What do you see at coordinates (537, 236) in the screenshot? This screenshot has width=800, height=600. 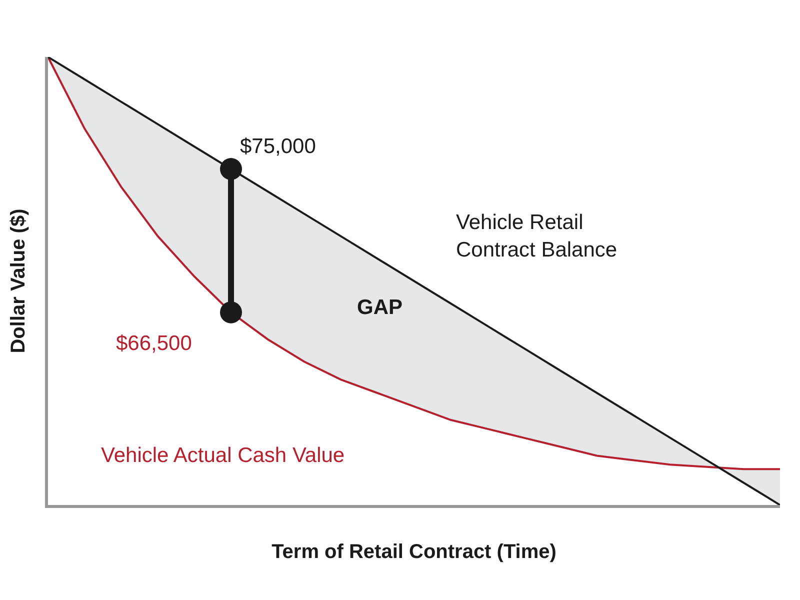 I see `series-label: Vehicle Retail Contract Balance` at bounding box center [537, 236].